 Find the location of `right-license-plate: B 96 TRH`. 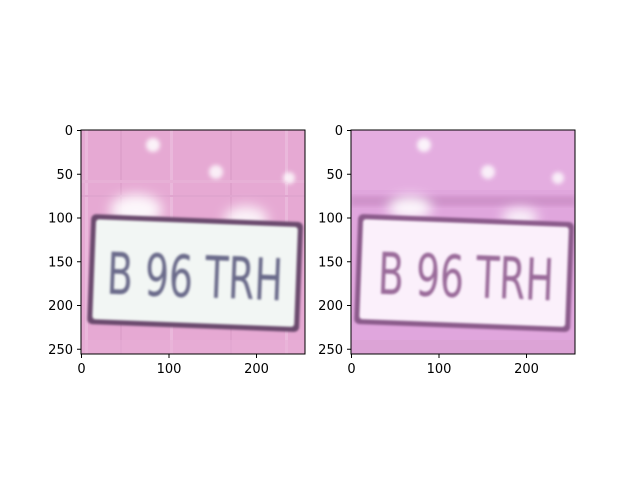

right-license-plate: B 96 TRH is located at coordinates (464, 273).